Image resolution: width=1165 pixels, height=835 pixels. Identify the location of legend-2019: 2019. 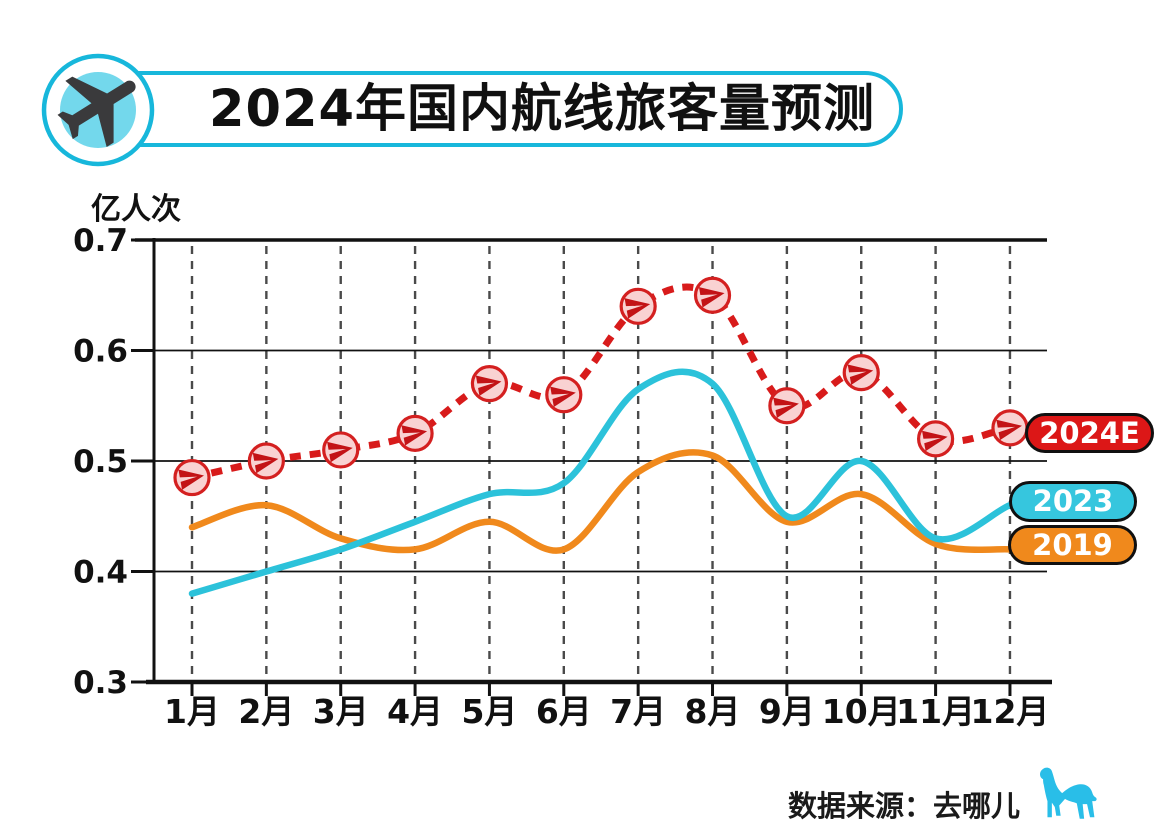
(1072, 545).